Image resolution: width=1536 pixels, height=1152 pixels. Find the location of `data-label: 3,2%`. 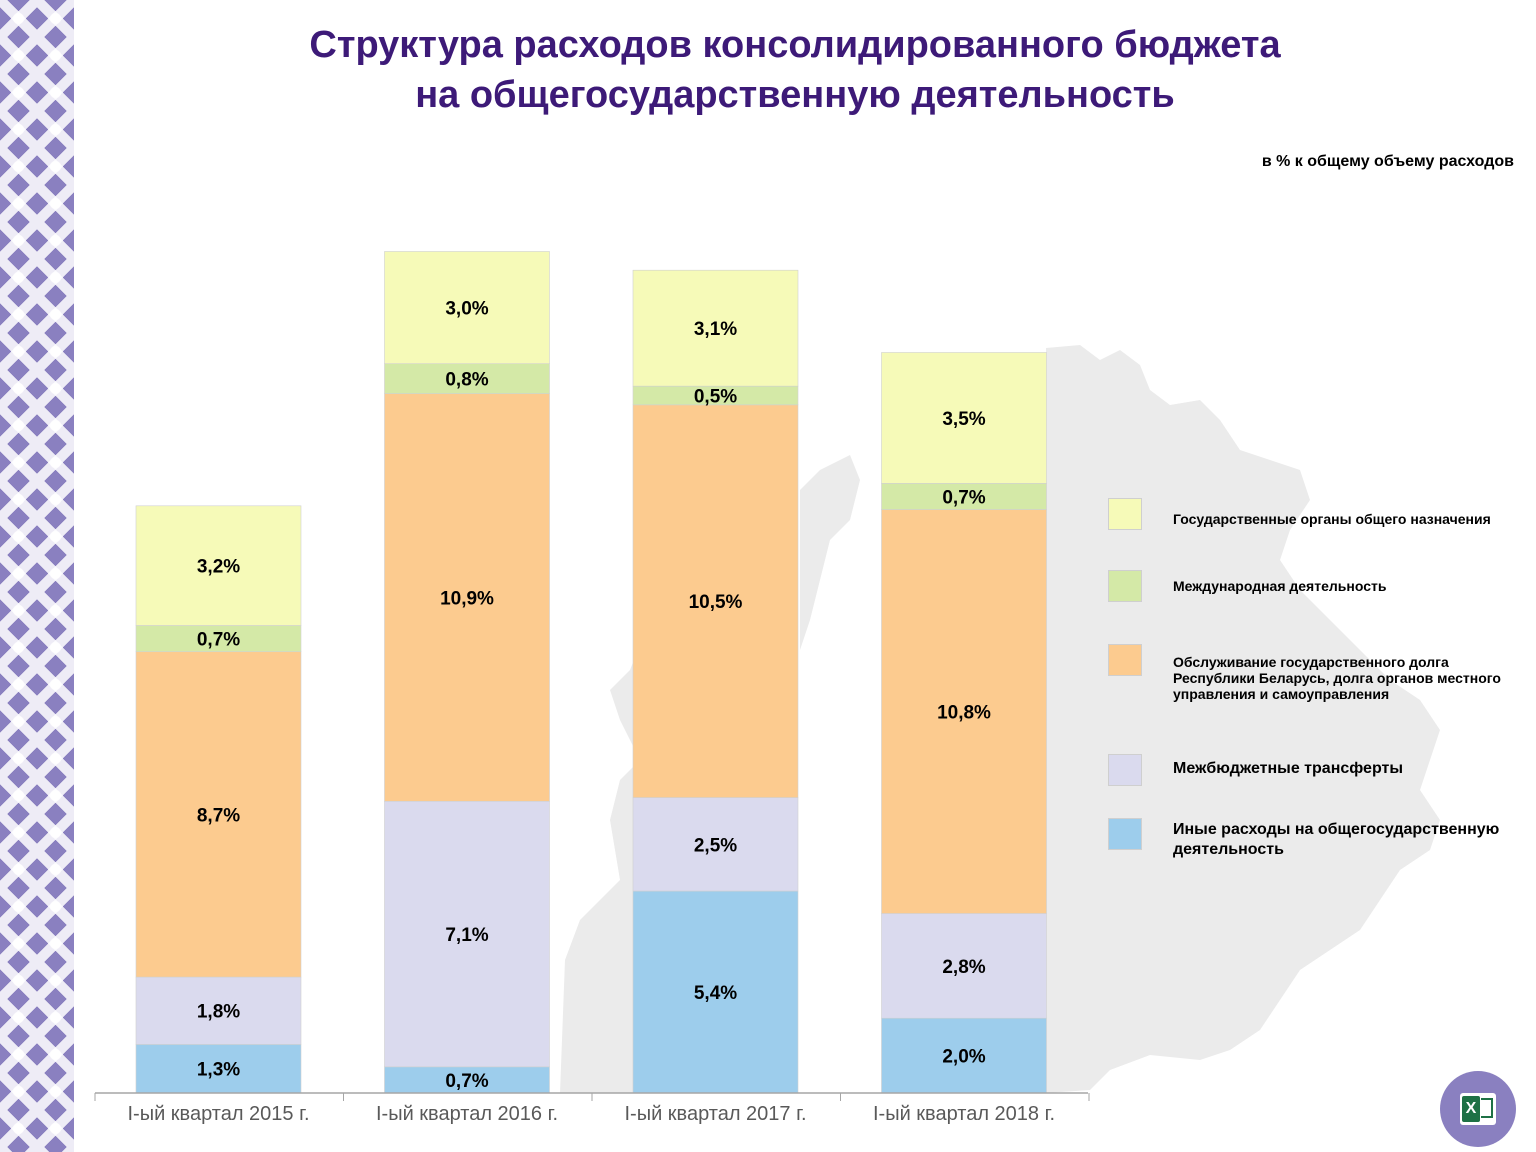

data-label: 3,2% is located at coordinates (218, 567).